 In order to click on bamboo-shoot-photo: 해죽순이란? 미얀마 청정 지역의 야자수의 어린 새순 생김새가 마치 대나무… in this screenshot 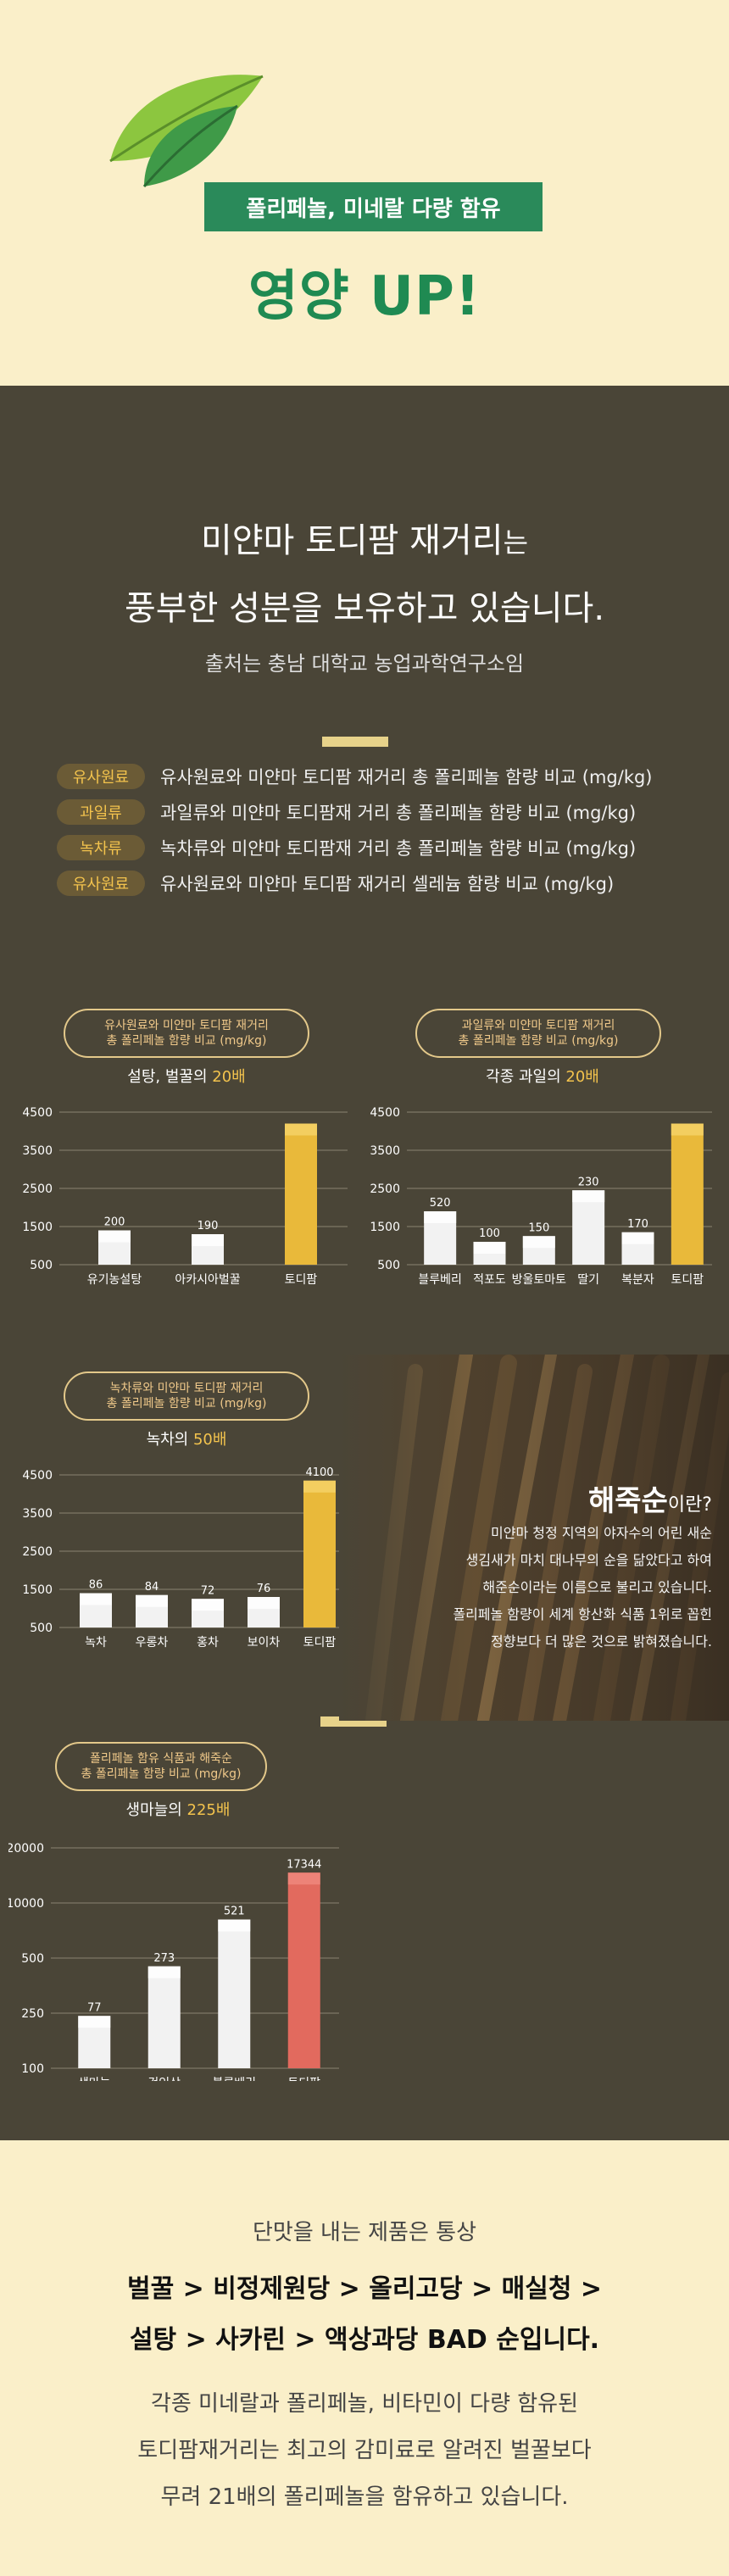, I will do `click(534, 1538)`.